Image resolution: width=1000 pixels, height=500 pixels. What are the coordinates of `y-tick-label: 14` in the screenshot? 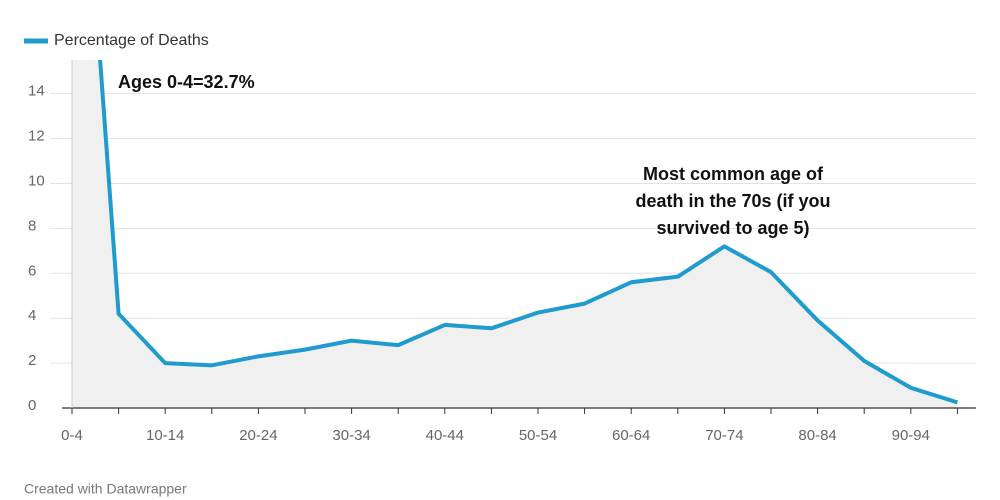 It's located at (36, 91).